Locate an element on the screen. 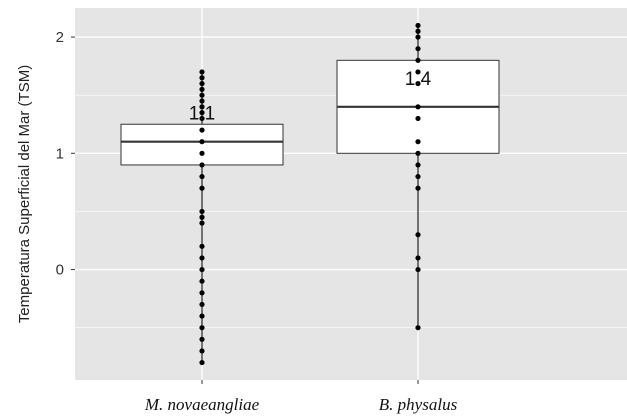 The image size is (627, 416). x-tick-label: M. novaeangliae is located at coordinates (202, 404).